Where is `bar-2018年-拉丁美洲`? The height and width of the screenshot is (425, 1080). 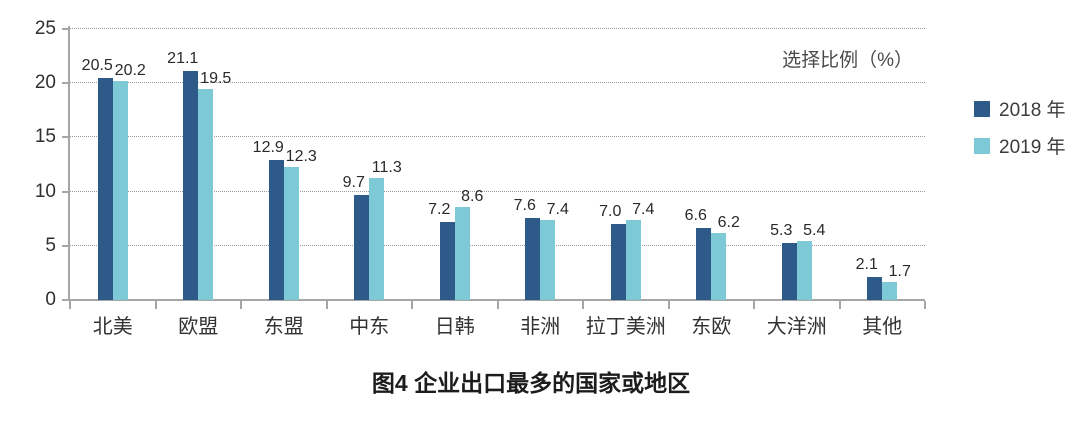 bar-2018年-拉丁美洲 is located at coordinates (618, 262).